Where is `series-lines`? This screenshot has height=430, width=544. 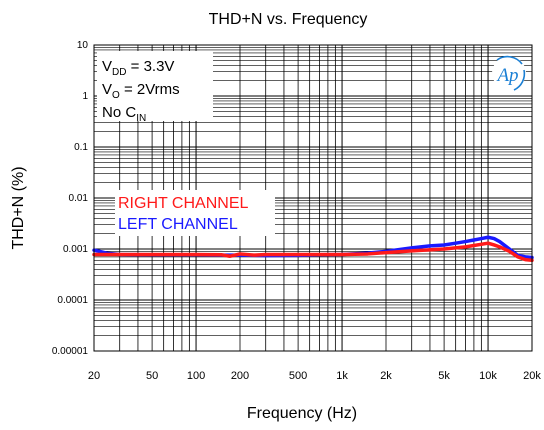
series-lines is located at coordinates (313, 249).